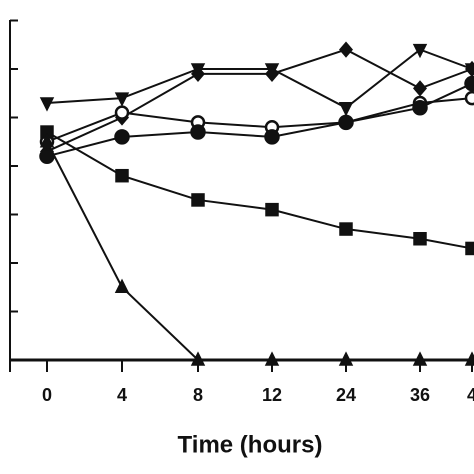  What do you see at coordinates (272, 395) in the screenshot?
I see `x-tick-label: 12` at bounding box center [272, 395].